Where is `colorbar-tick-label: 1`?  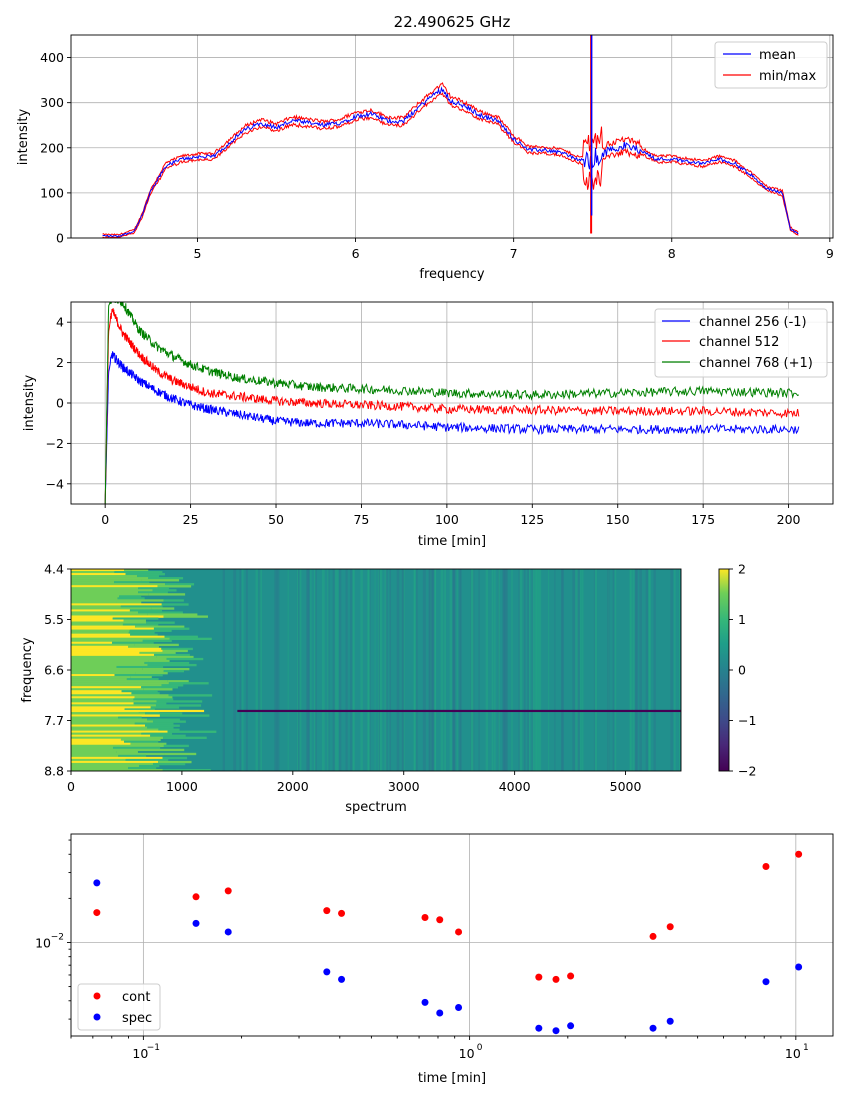
colorbar-tick-label: 1 is located at coordinates (742, 619).